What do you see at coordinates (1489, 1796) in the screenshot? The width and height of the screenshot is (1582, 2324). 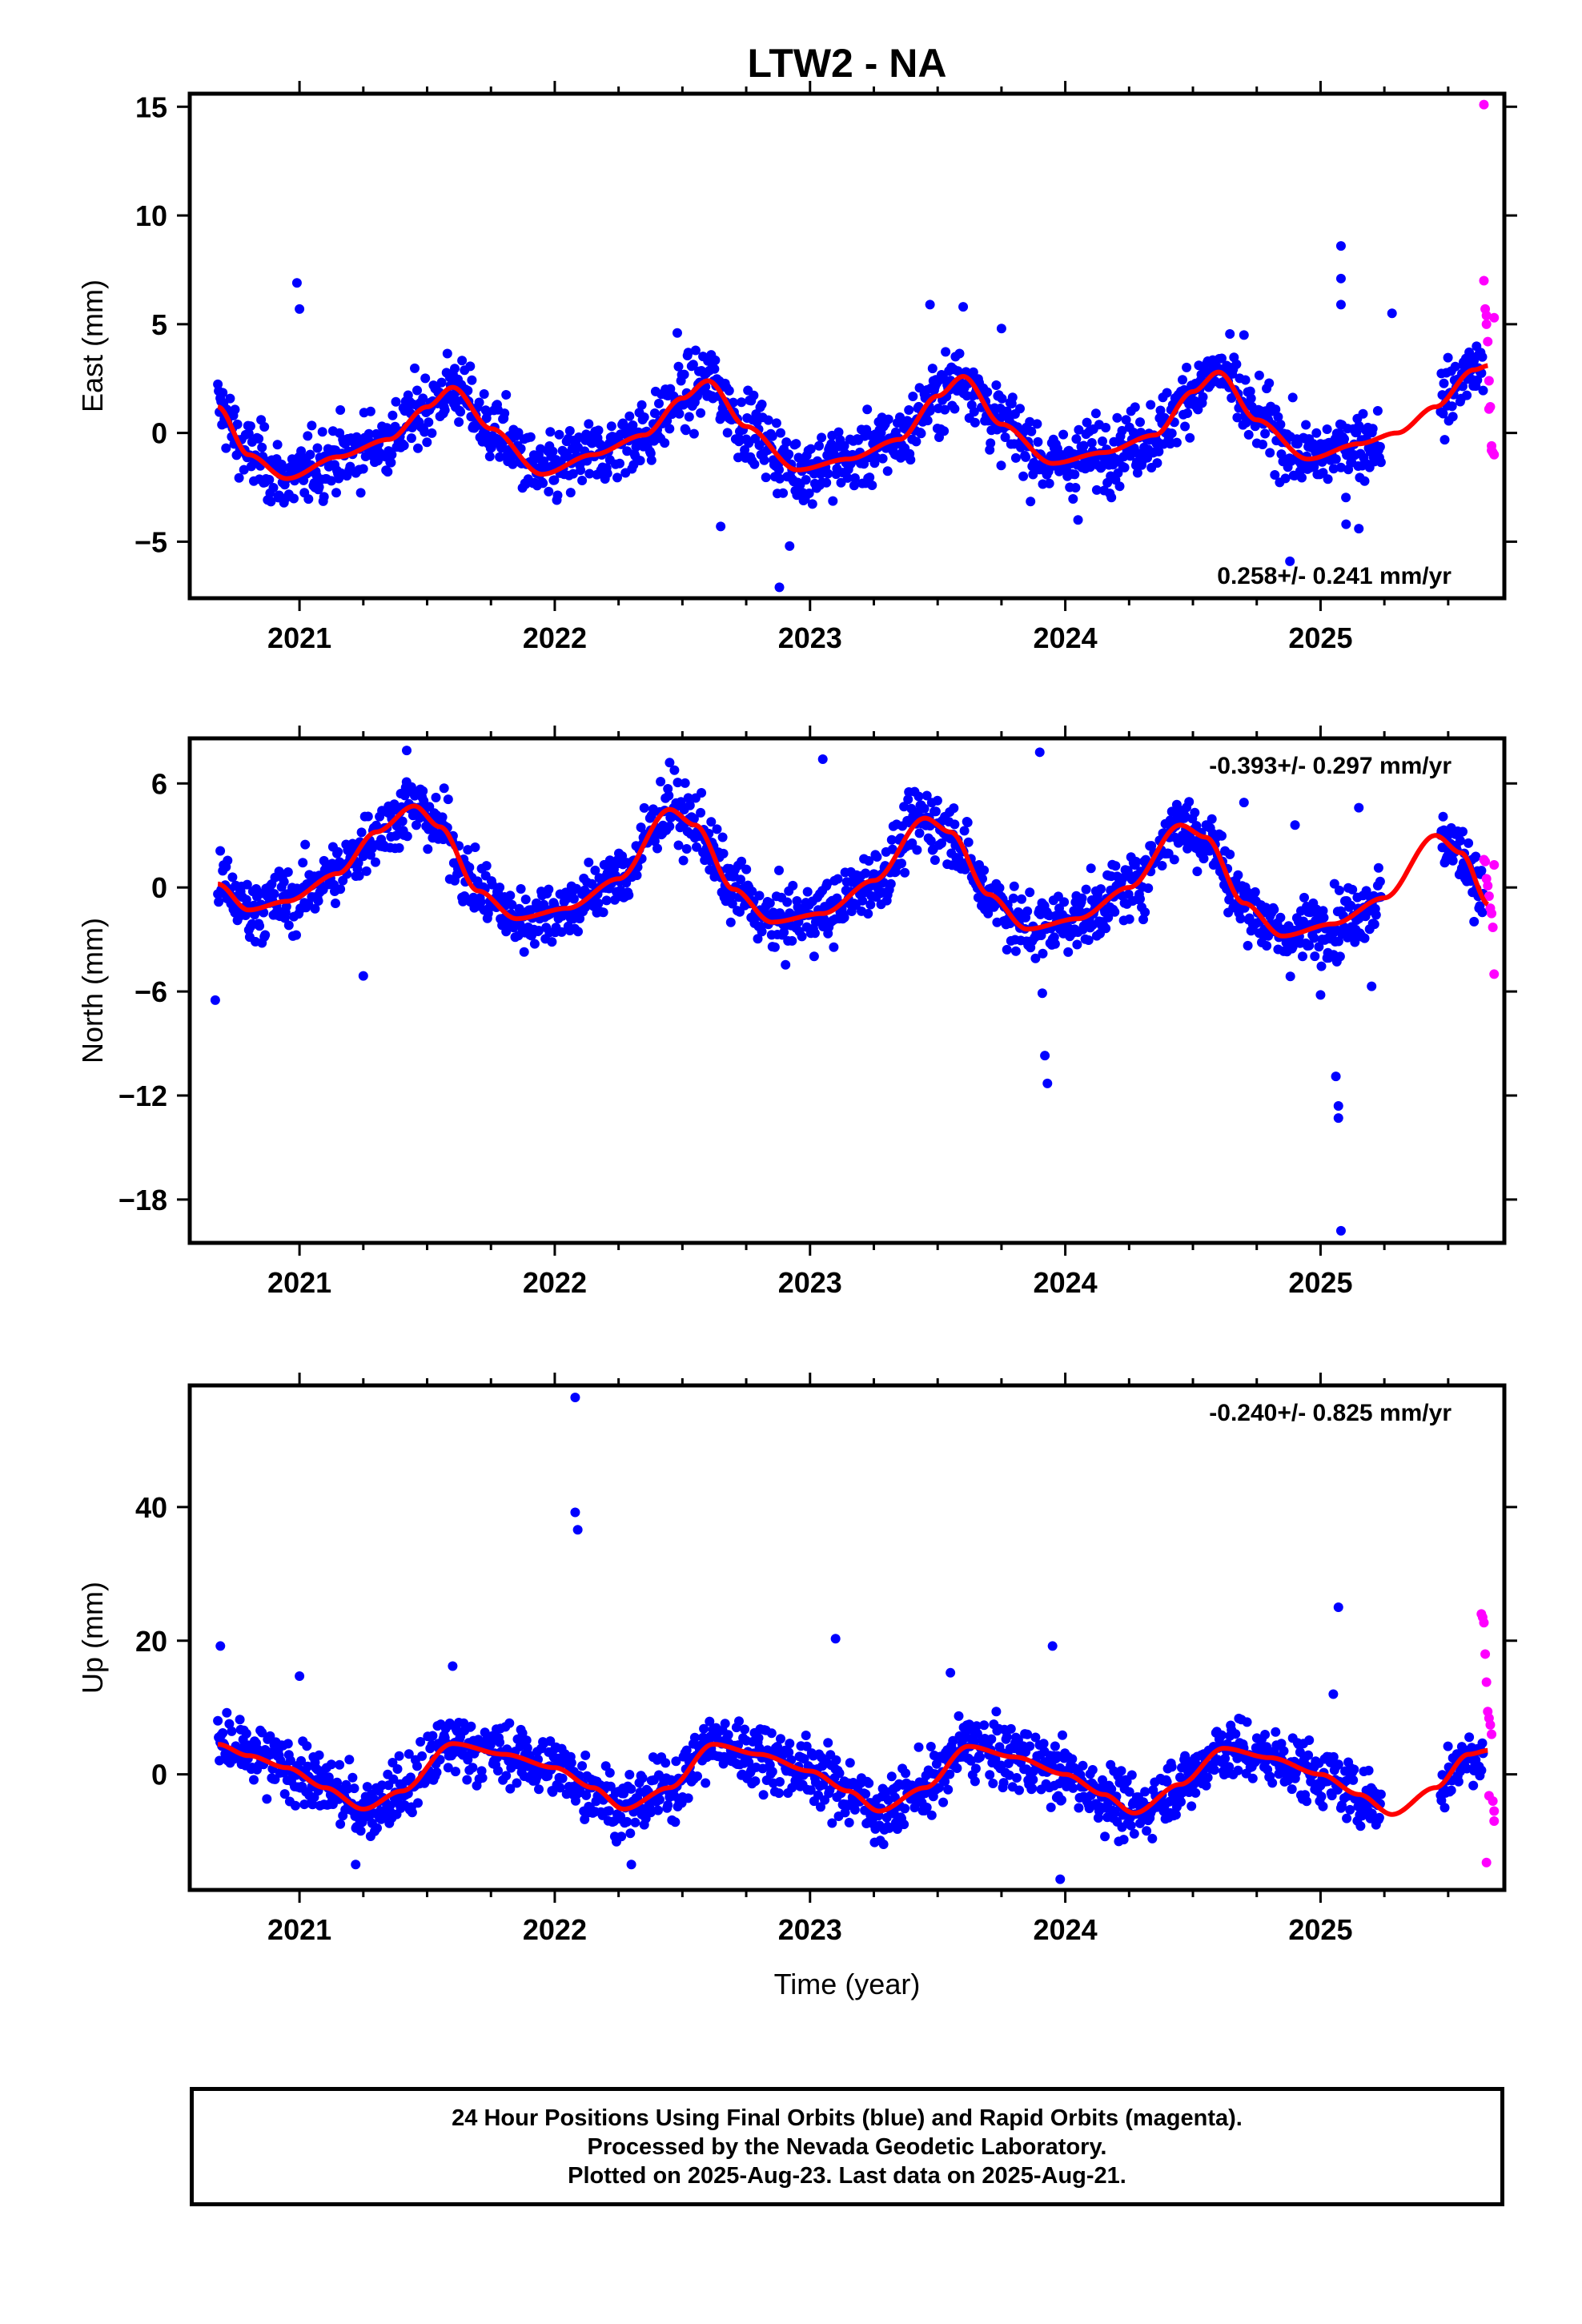 I see `up-rapid-point` at bounding box center [1489, 1796].